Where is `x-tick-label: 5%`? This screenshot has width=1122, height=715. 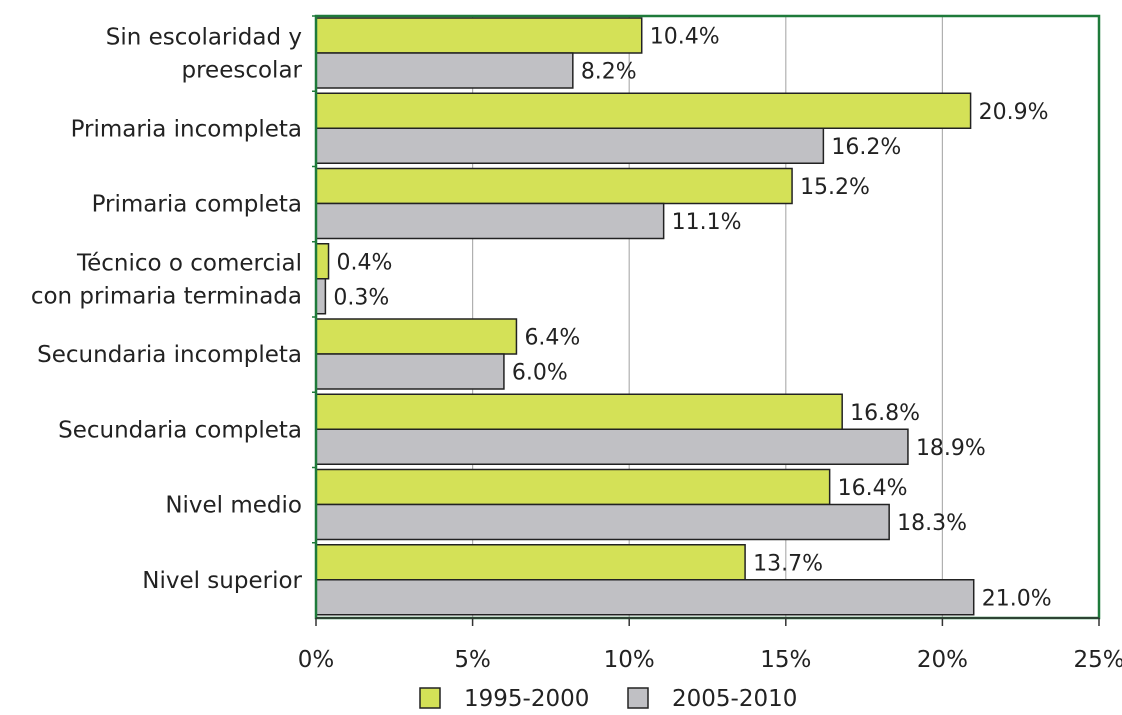
x-tick-label: 5% is located at coordinates (472, 660).